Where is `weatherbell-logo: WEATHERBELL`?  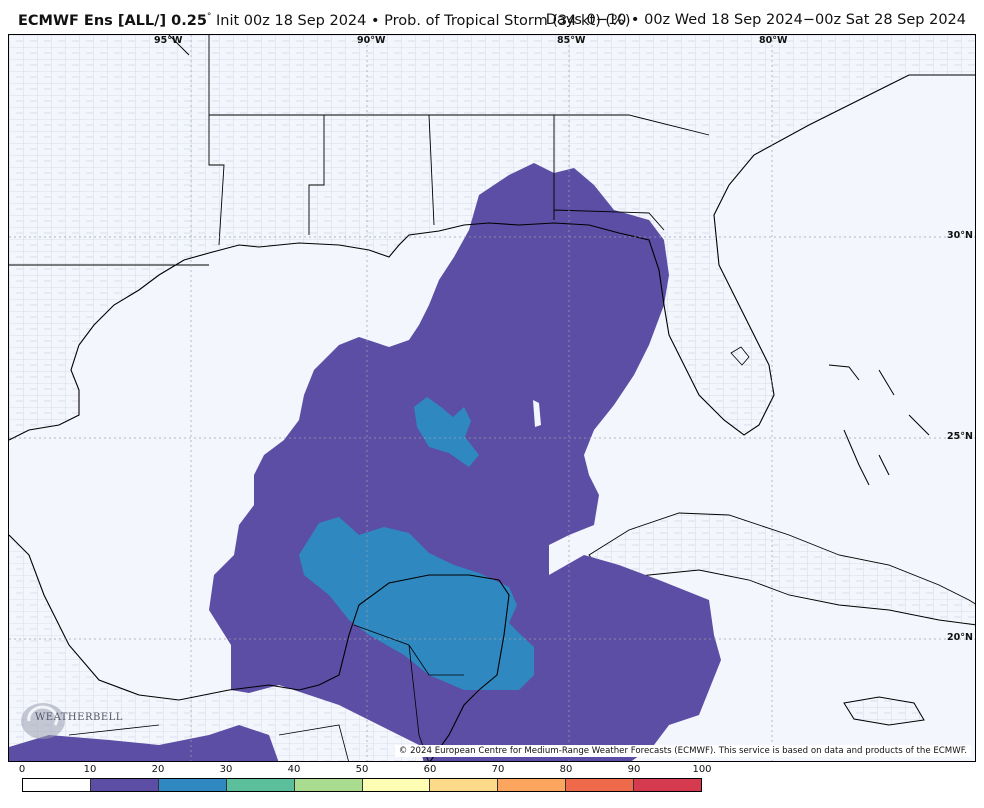
weatherbell-logo: WEATHERBELL is located at coordinates (68, 721).